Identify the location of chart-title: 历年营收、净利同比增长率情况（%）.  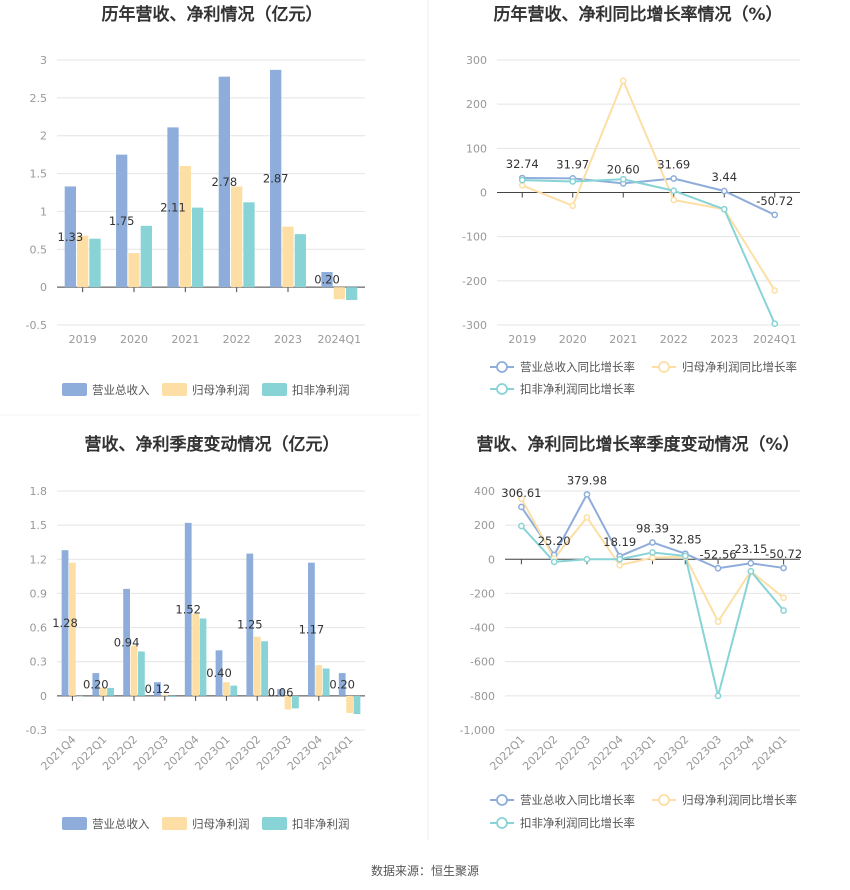
(637, 14).